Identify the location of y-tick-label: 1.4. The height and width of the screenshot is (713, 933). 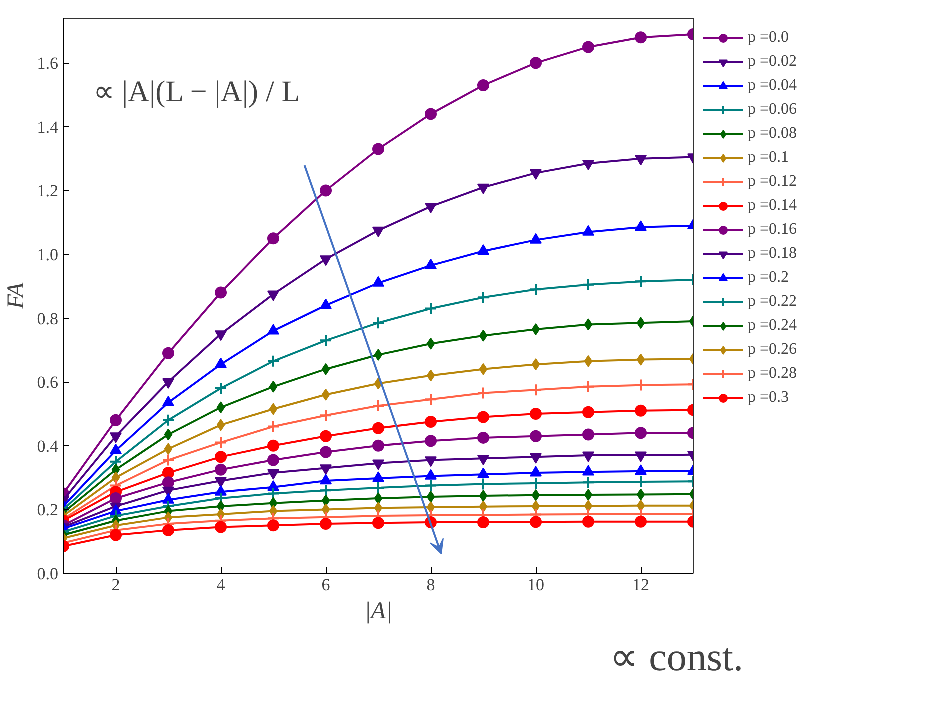
(48, 127).